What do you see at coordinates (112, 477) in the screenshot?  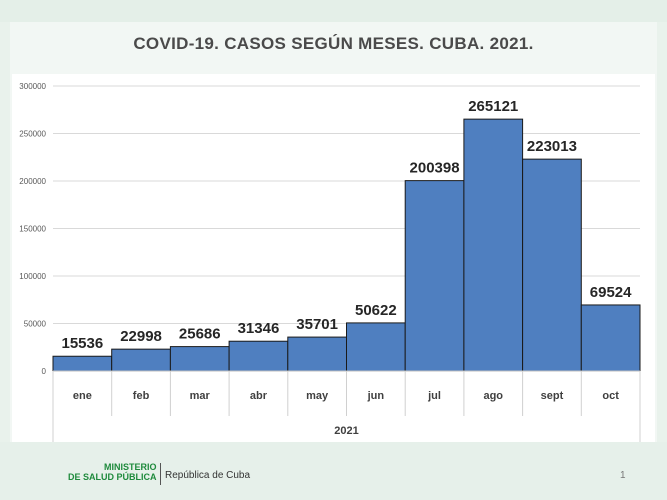 I see `ministry-logo-line2: DE SALUD PÚBLICA` at bounding box center [112, 477].